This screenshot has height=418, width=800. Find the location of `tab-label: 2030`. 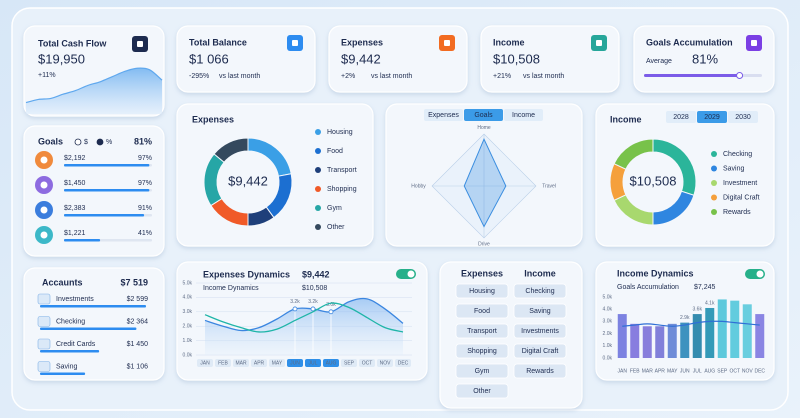

tab-label: 2030 is located at coordinates (743, 117).